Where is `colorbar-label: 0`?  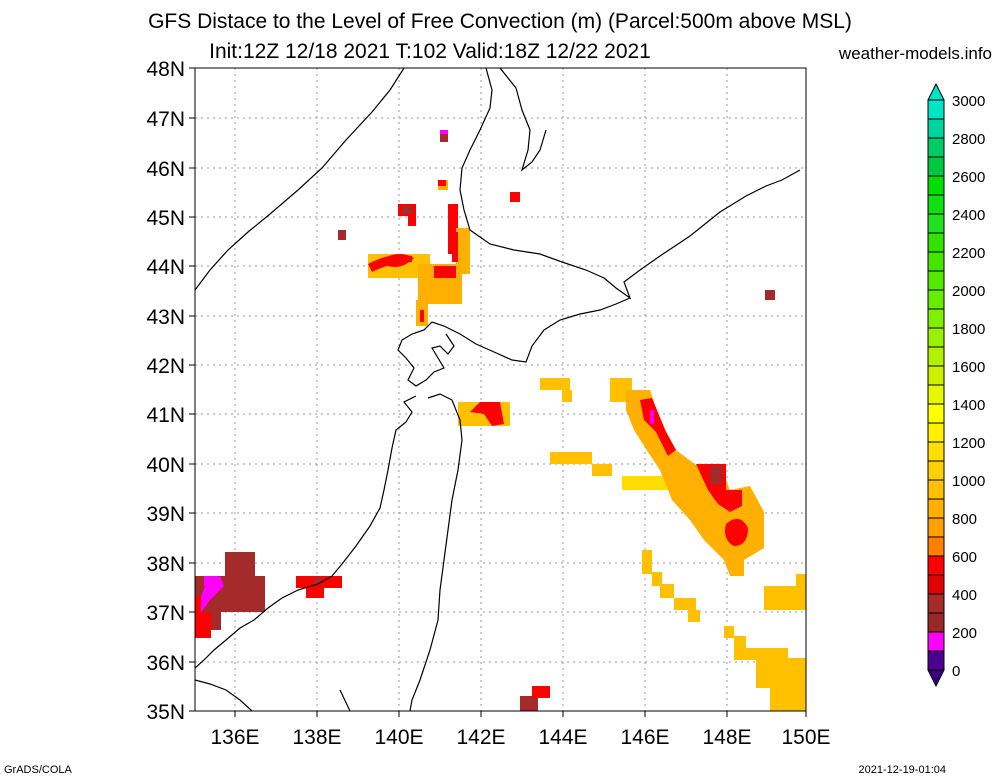
colorbar-label: 0 is located at coordinates (956, 671).